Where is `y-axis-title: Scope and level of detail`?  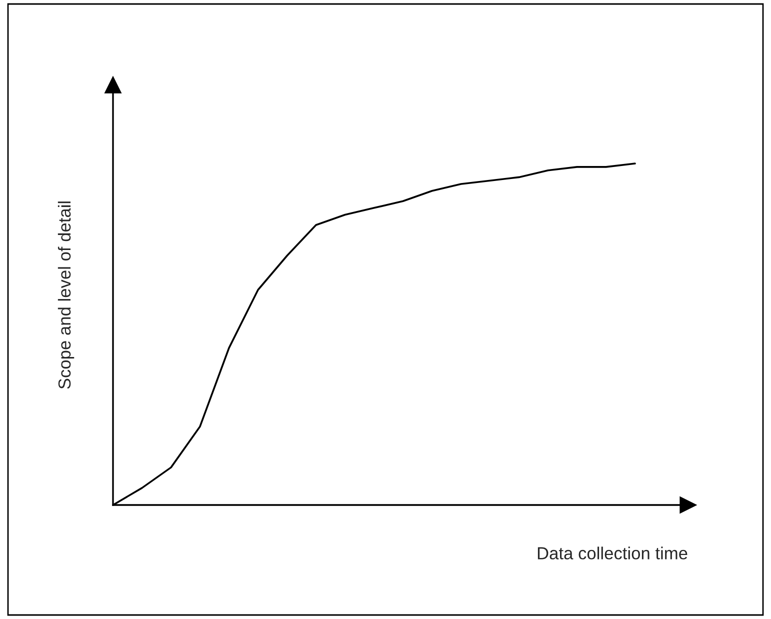
y-axis-title: Scope and level of detail is located at coordinates (66, 295).